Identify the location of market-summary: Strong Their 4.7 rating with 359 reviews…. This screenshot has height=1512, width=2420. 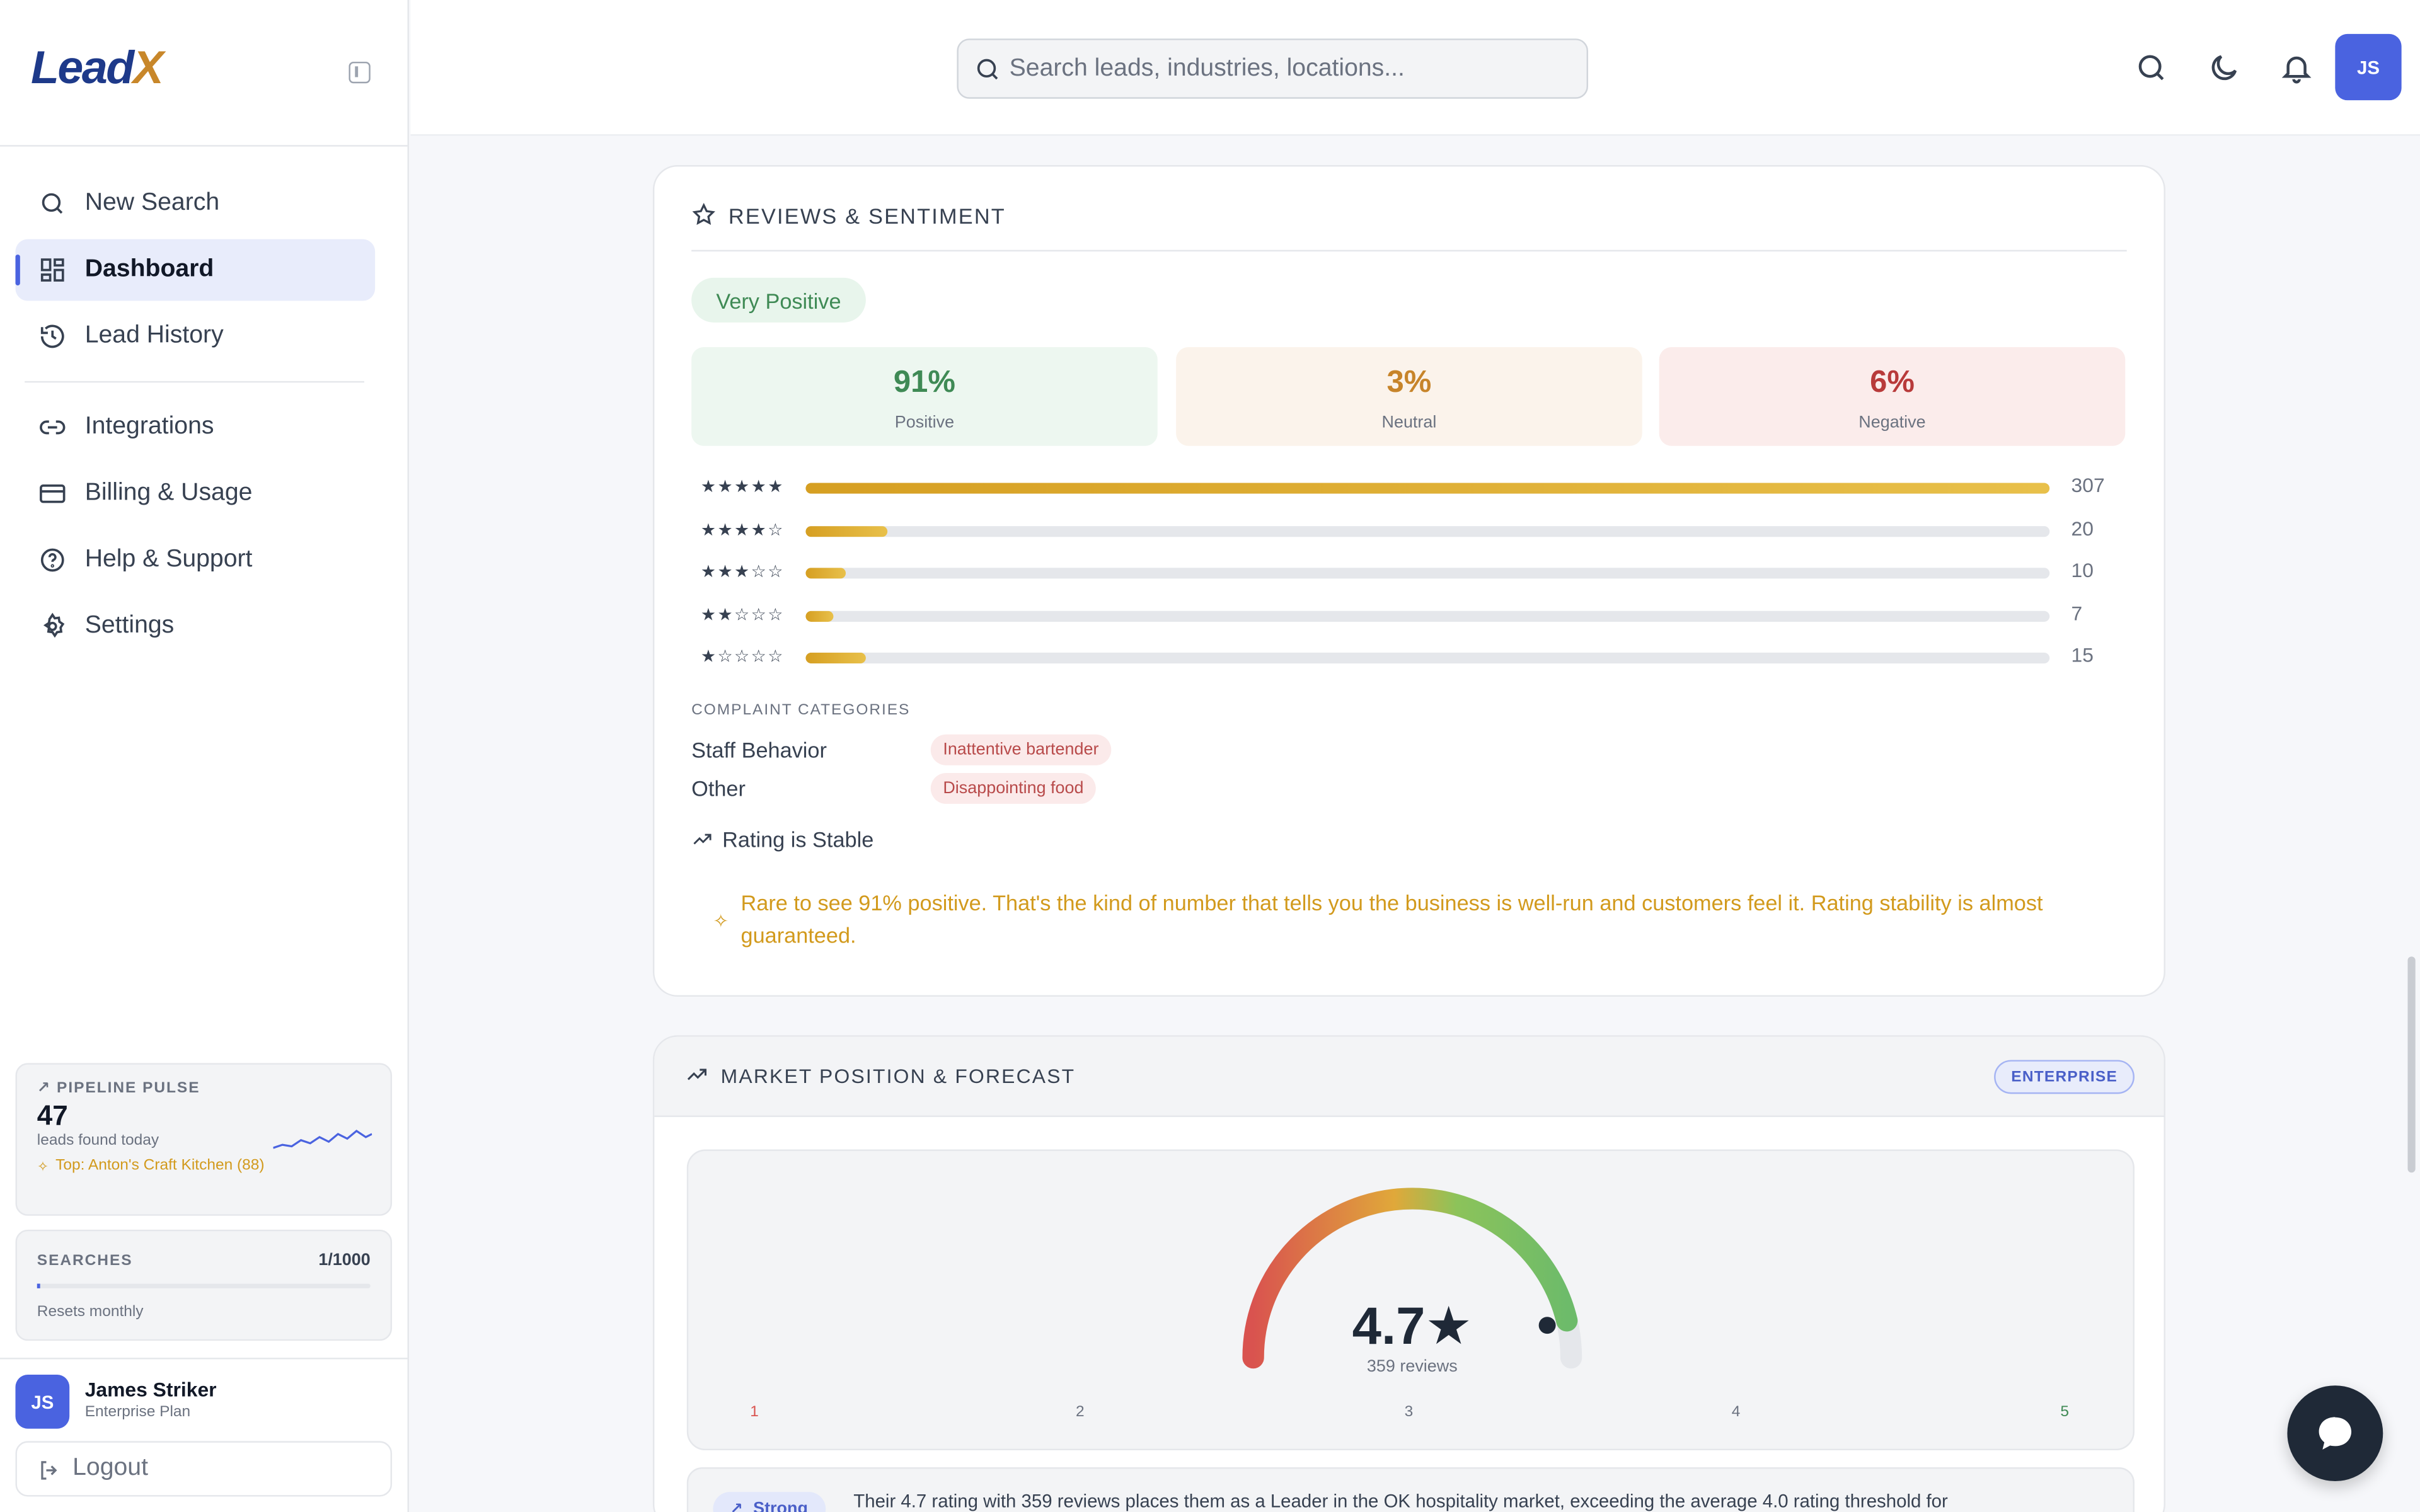
(1411, 1489).